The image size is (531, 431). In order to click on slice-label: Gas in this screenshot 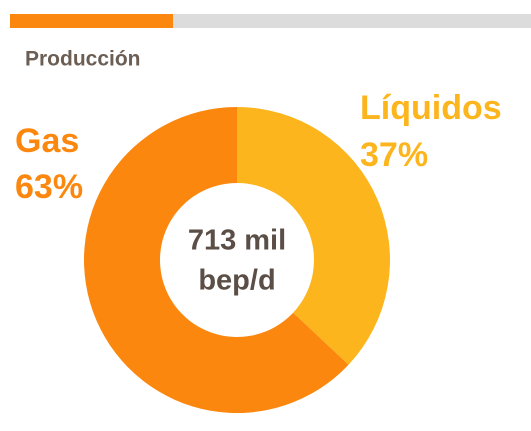, I will do `click(47, 141)`.